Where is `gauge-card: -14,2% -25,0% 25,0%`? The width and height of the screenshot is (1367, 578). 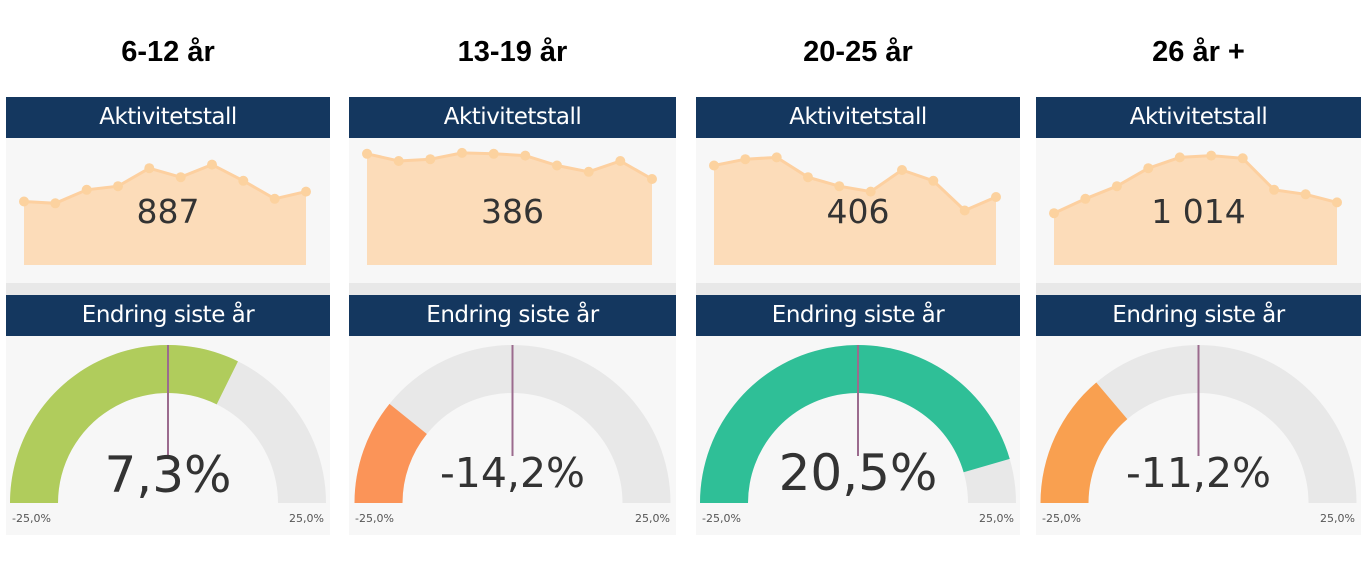
gauge-card: -14,2% -25,0% 25,0% is located at coordinates (512, 435).